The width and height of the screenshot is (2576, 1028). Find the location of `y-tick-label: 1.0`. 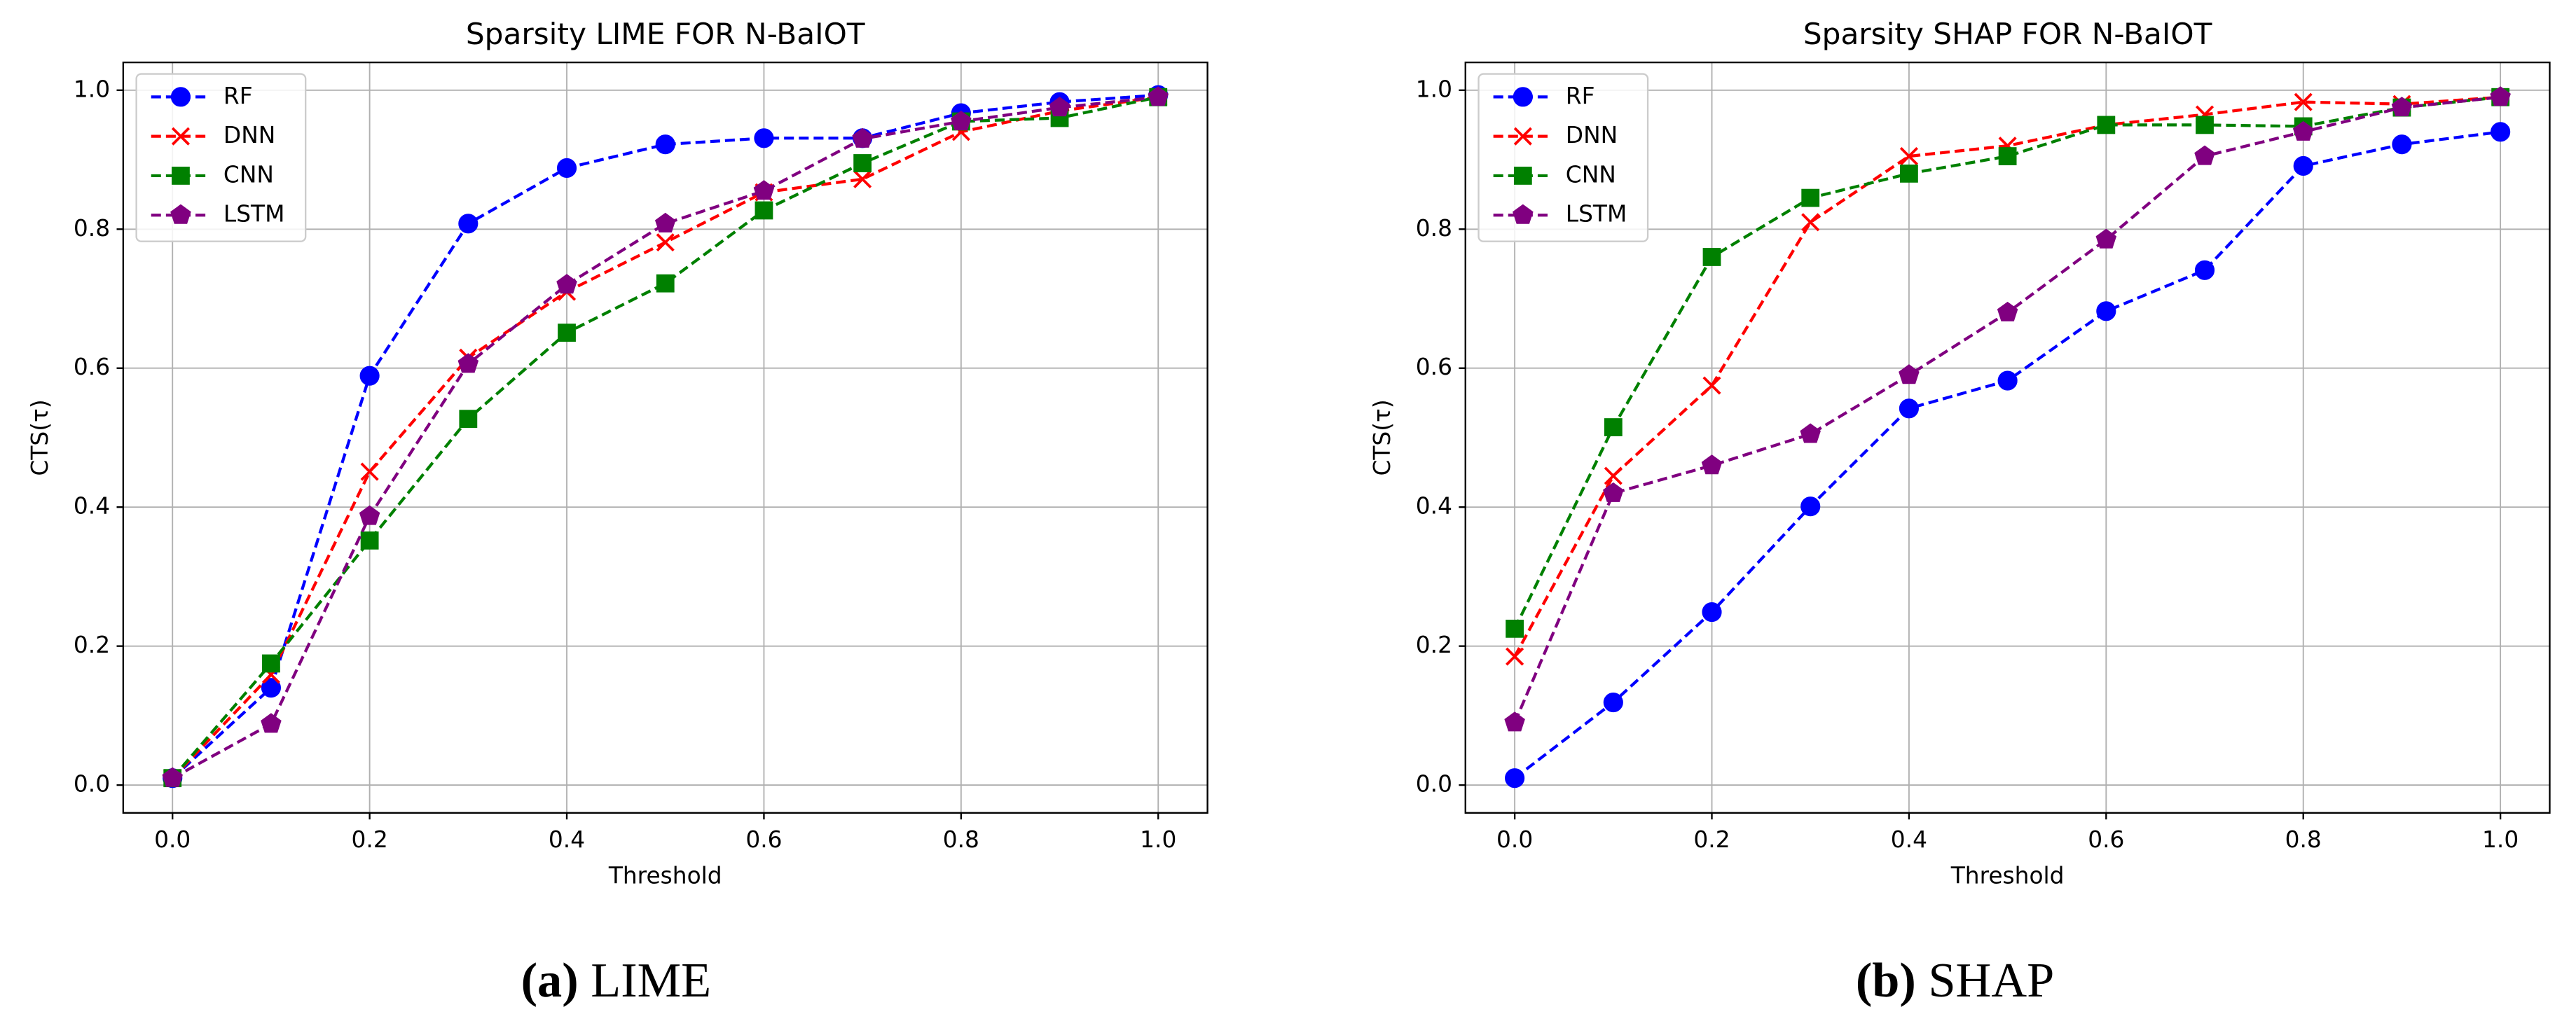

y-tick-label: 1.0 is located at coordinates (1434, 89).